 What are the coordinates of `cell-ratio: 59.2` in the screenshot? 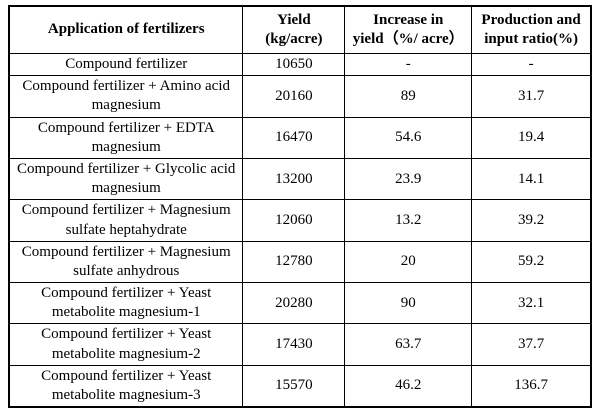 It's located at (531, 262).